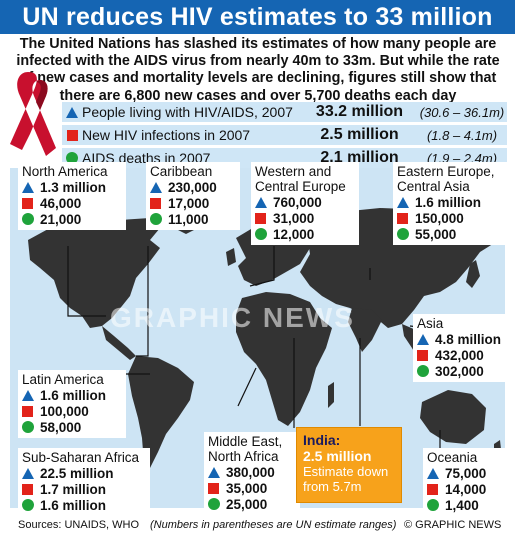 The image size is (515, 538). I want to click on deaths-value: 55,000, so click(436, 234).